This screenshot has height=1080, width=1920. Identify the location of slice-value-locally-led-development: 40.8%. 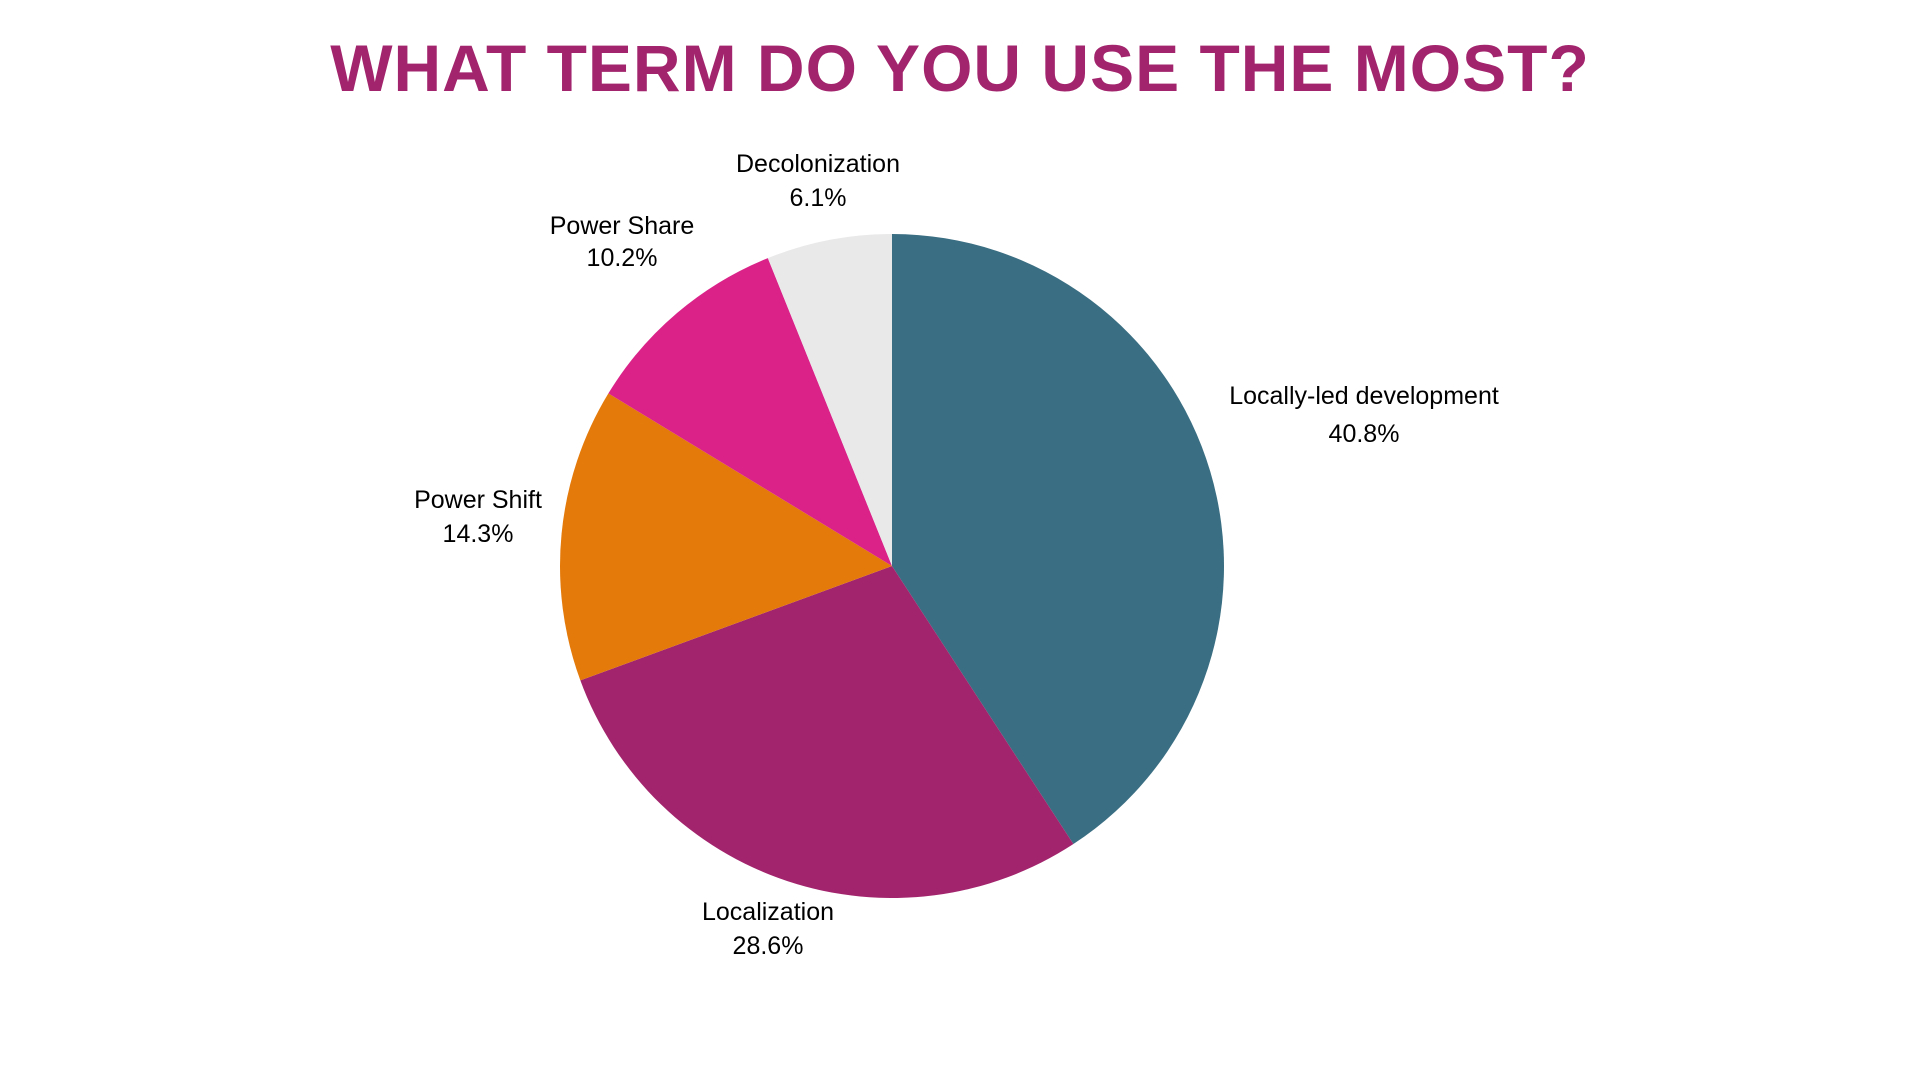
(1364, 434).